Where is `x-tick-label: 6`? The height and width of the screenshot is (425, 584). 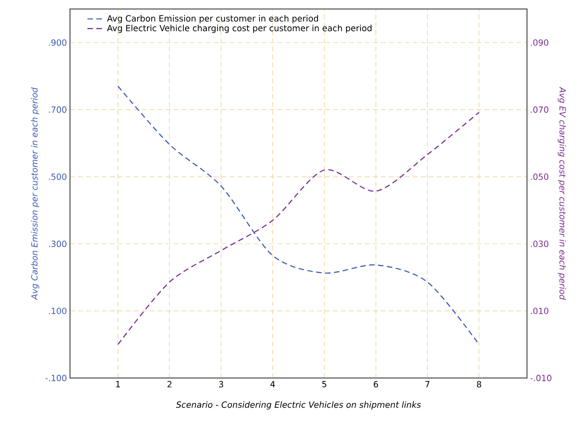 x-tick-label: 6 is located at coordinates (376, 384).